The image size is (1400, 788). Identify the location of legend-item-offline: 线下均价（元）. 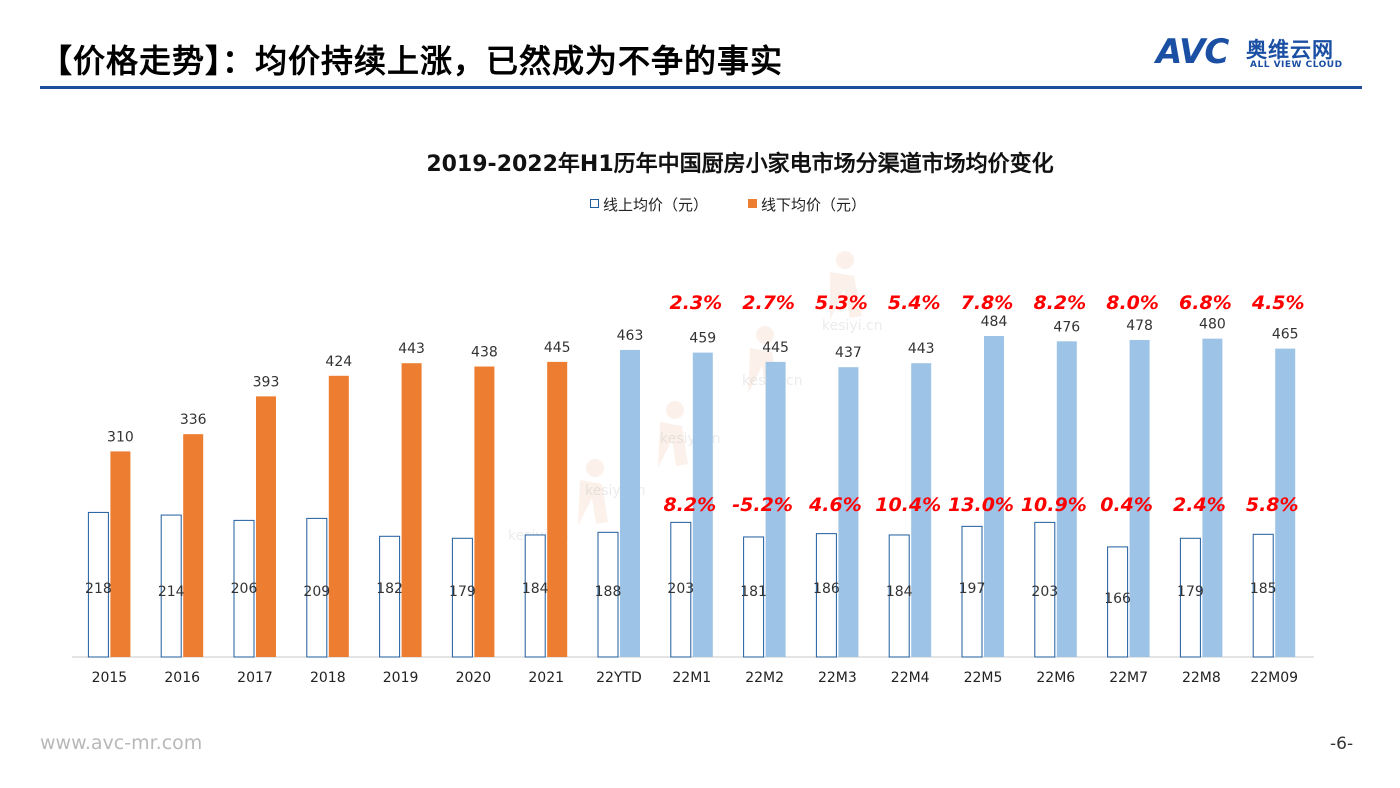
(807, 204).